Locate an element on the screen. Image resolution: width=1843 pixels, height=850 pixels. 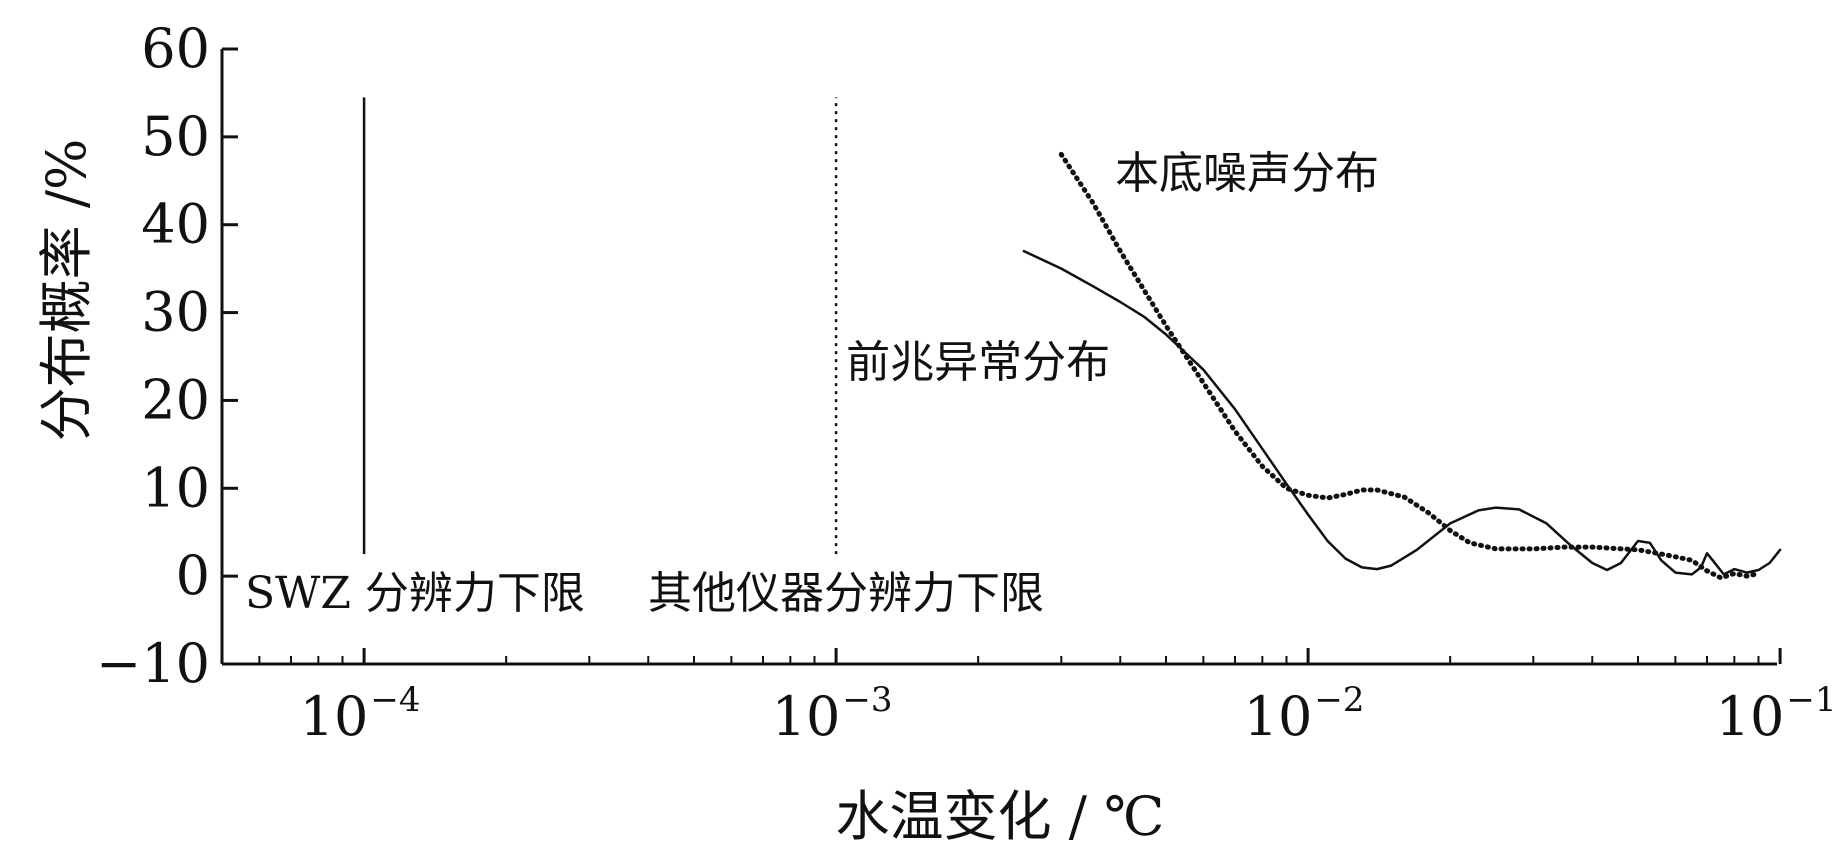
y-tick-label: 20 is located at coordinates (175, 399).